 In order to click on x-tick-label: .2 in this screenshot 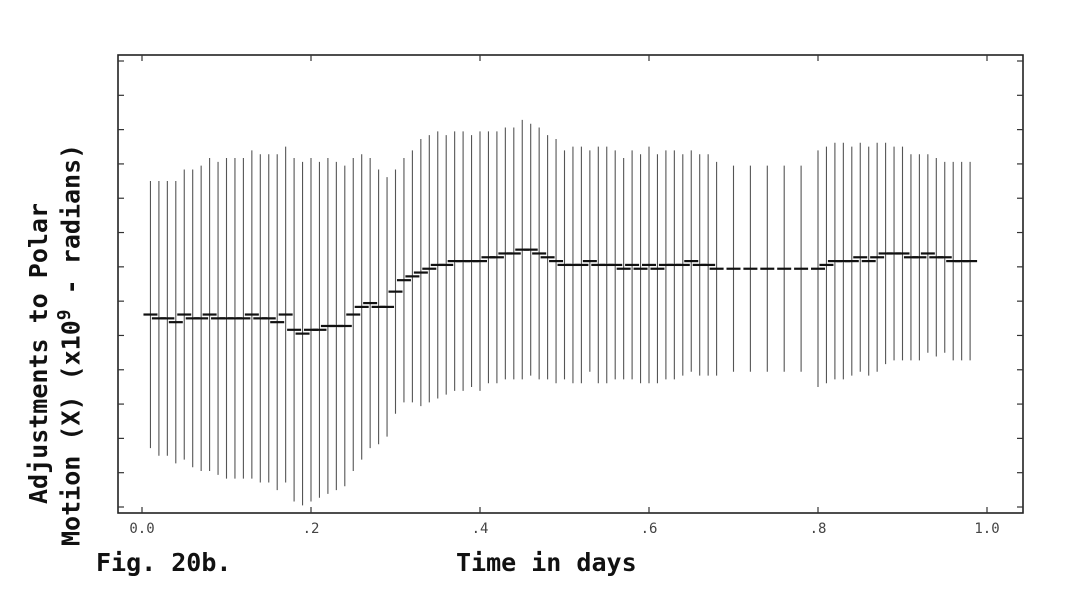, I will do `click(311, 529)`.